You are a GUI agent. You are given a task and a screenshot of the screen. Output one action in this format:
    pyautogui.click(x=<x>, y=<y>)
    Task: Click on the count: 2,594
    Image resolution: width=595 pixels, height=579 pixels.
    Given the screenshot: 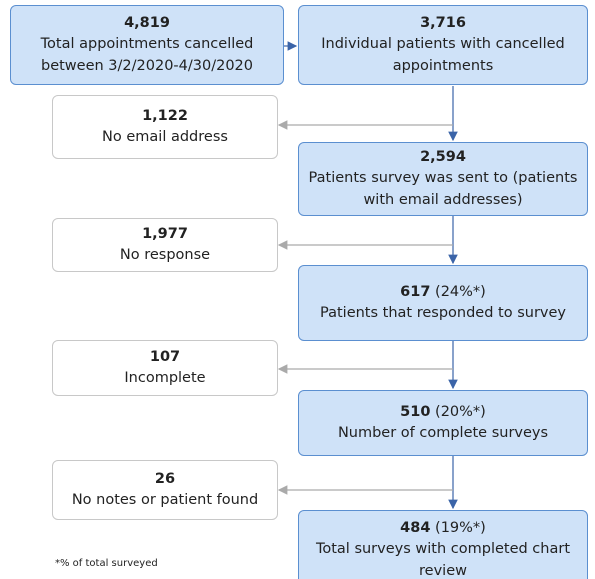 What is the action you would take?
    pyautogui.click(x=443, y=157)
    